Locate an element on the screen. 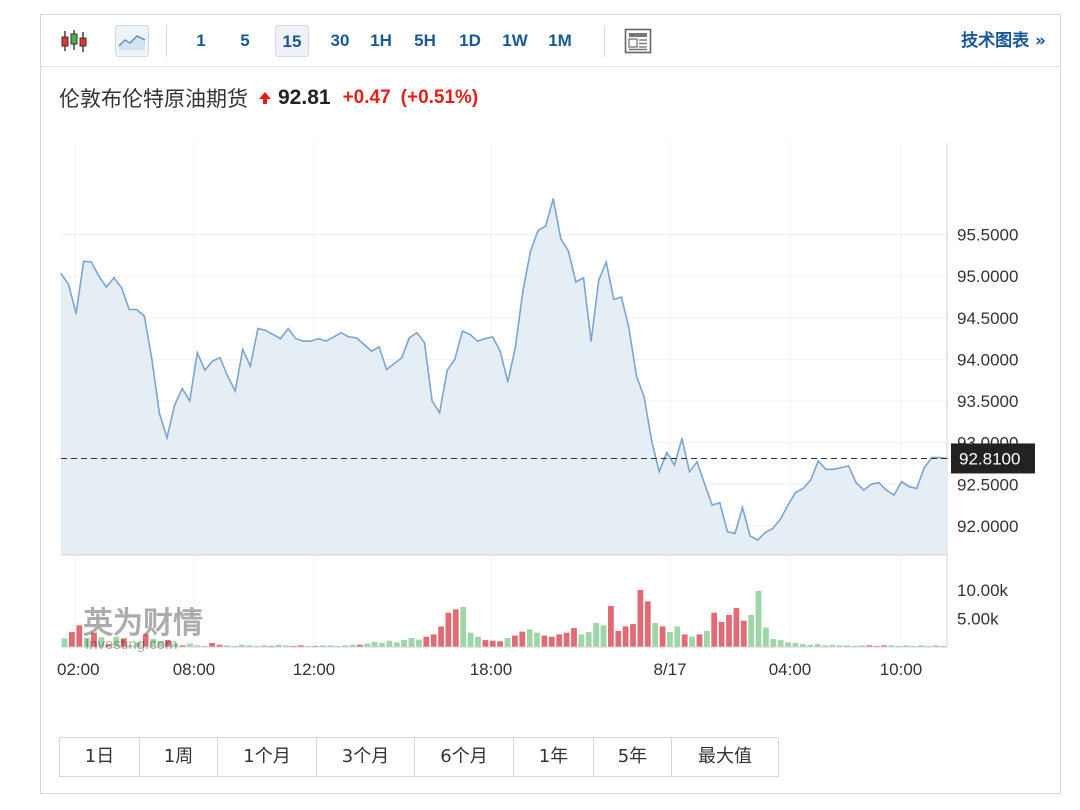 Image resolution: width=1080 pixels, height=810 pixels. price-change-percent: (+0.51%) is located at coordinates (439, 97).